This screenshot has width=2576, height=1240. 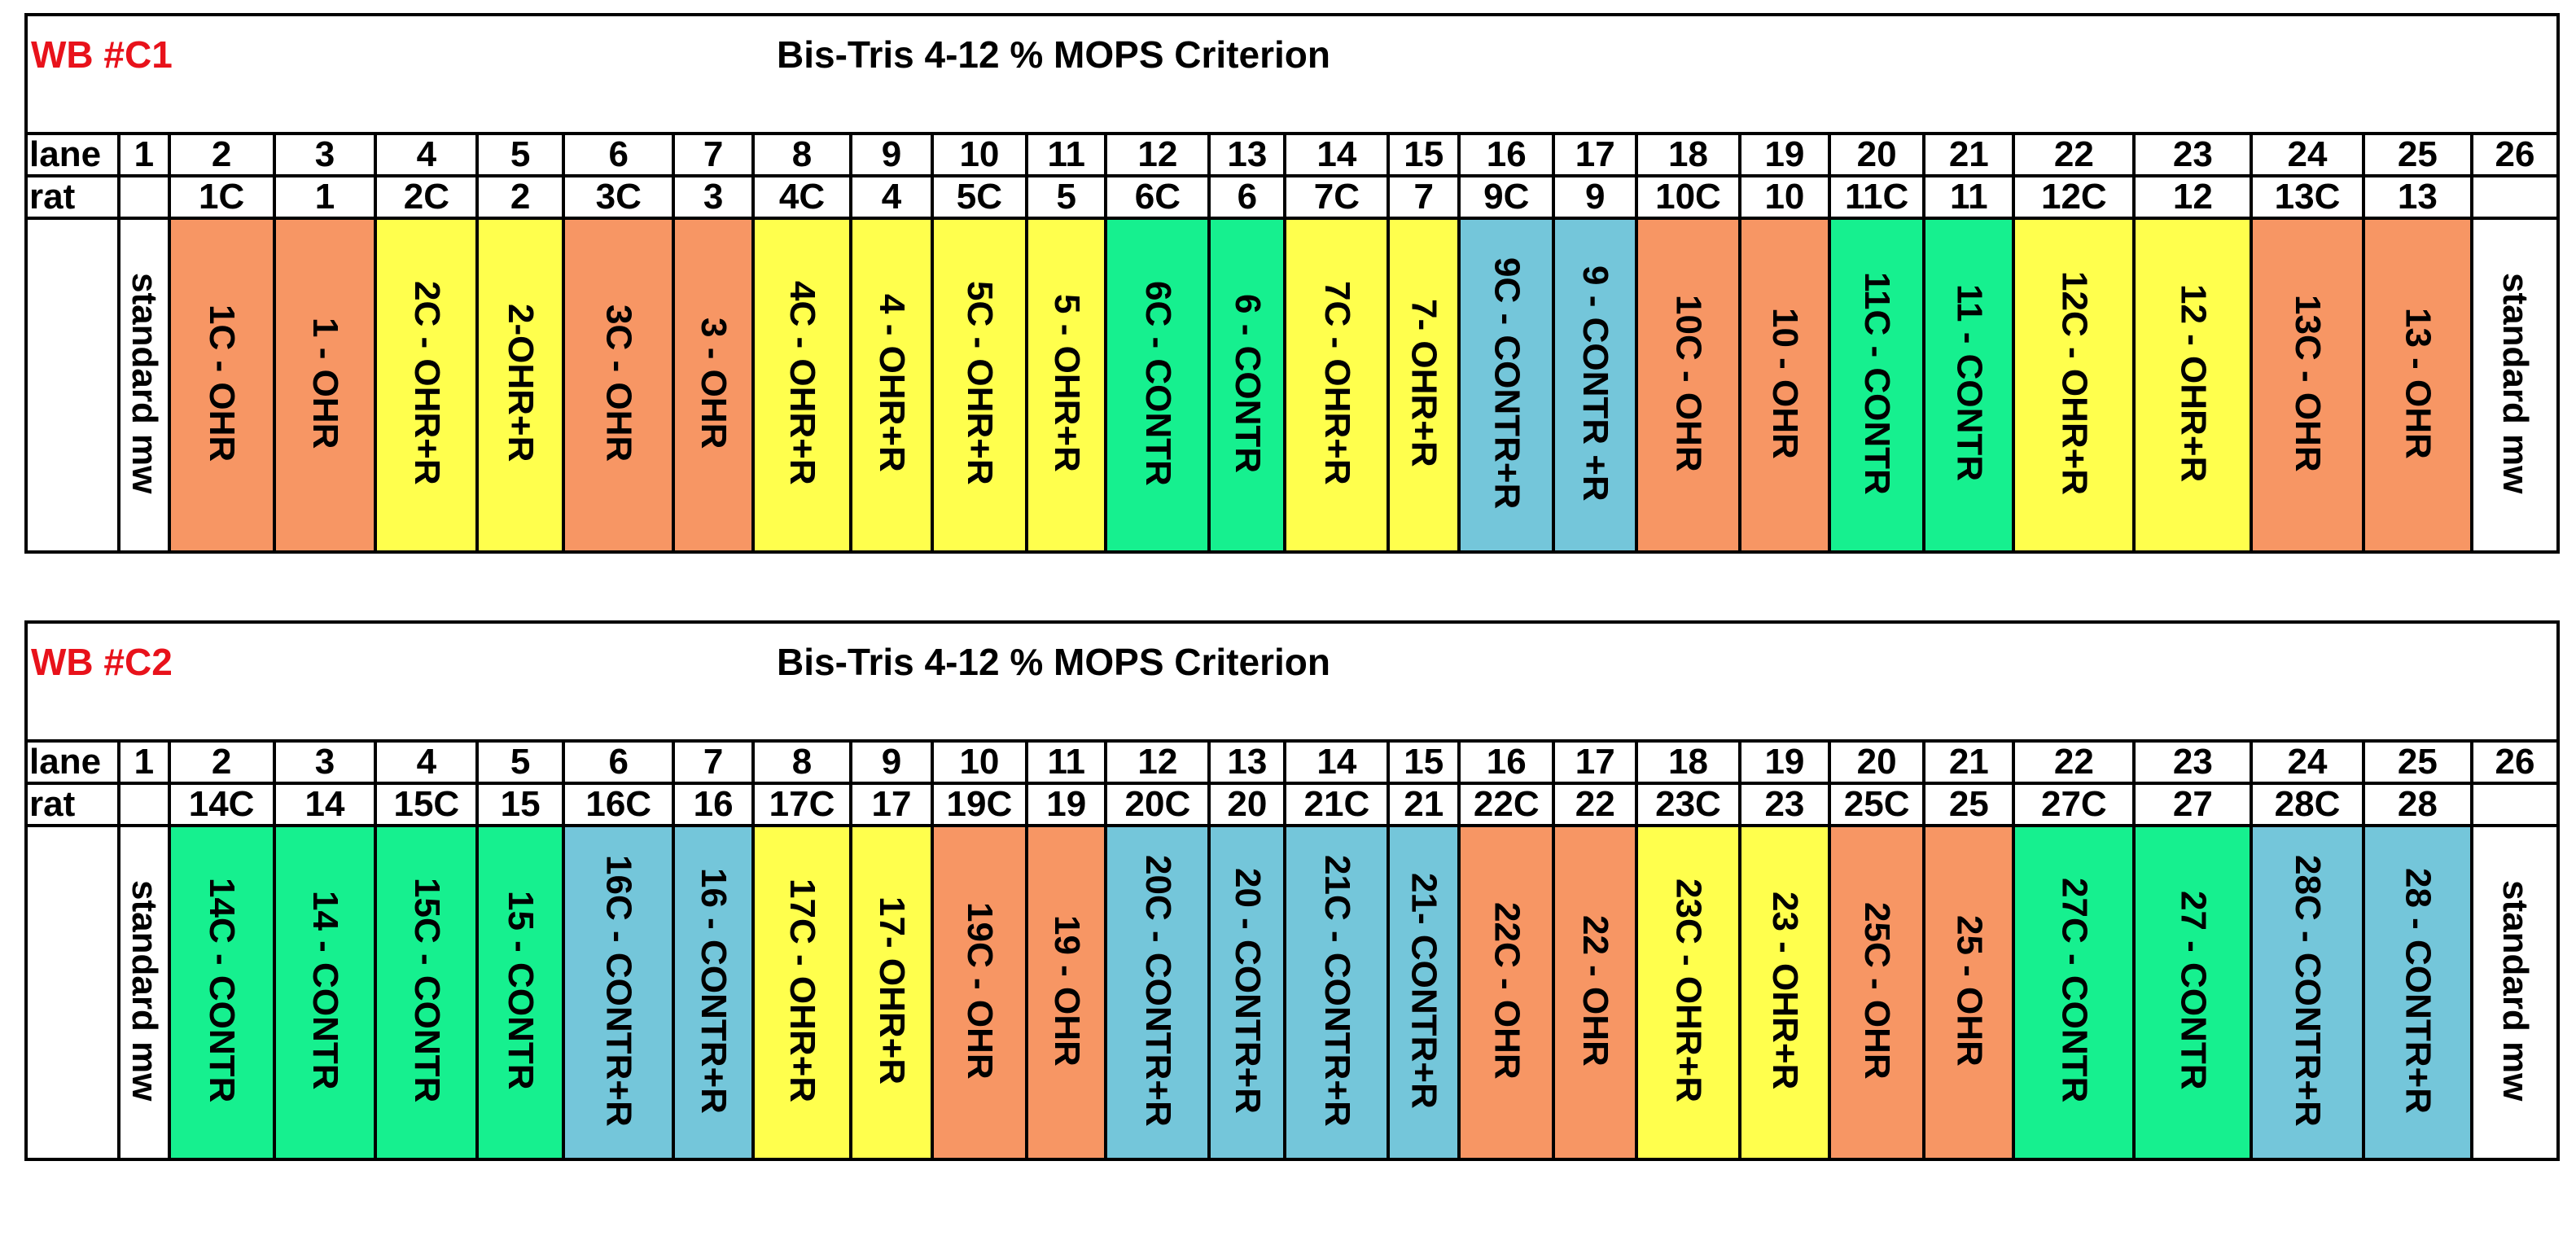 I want to click on sample-cell: 10C - OHR, so click(x=1688, y=385).